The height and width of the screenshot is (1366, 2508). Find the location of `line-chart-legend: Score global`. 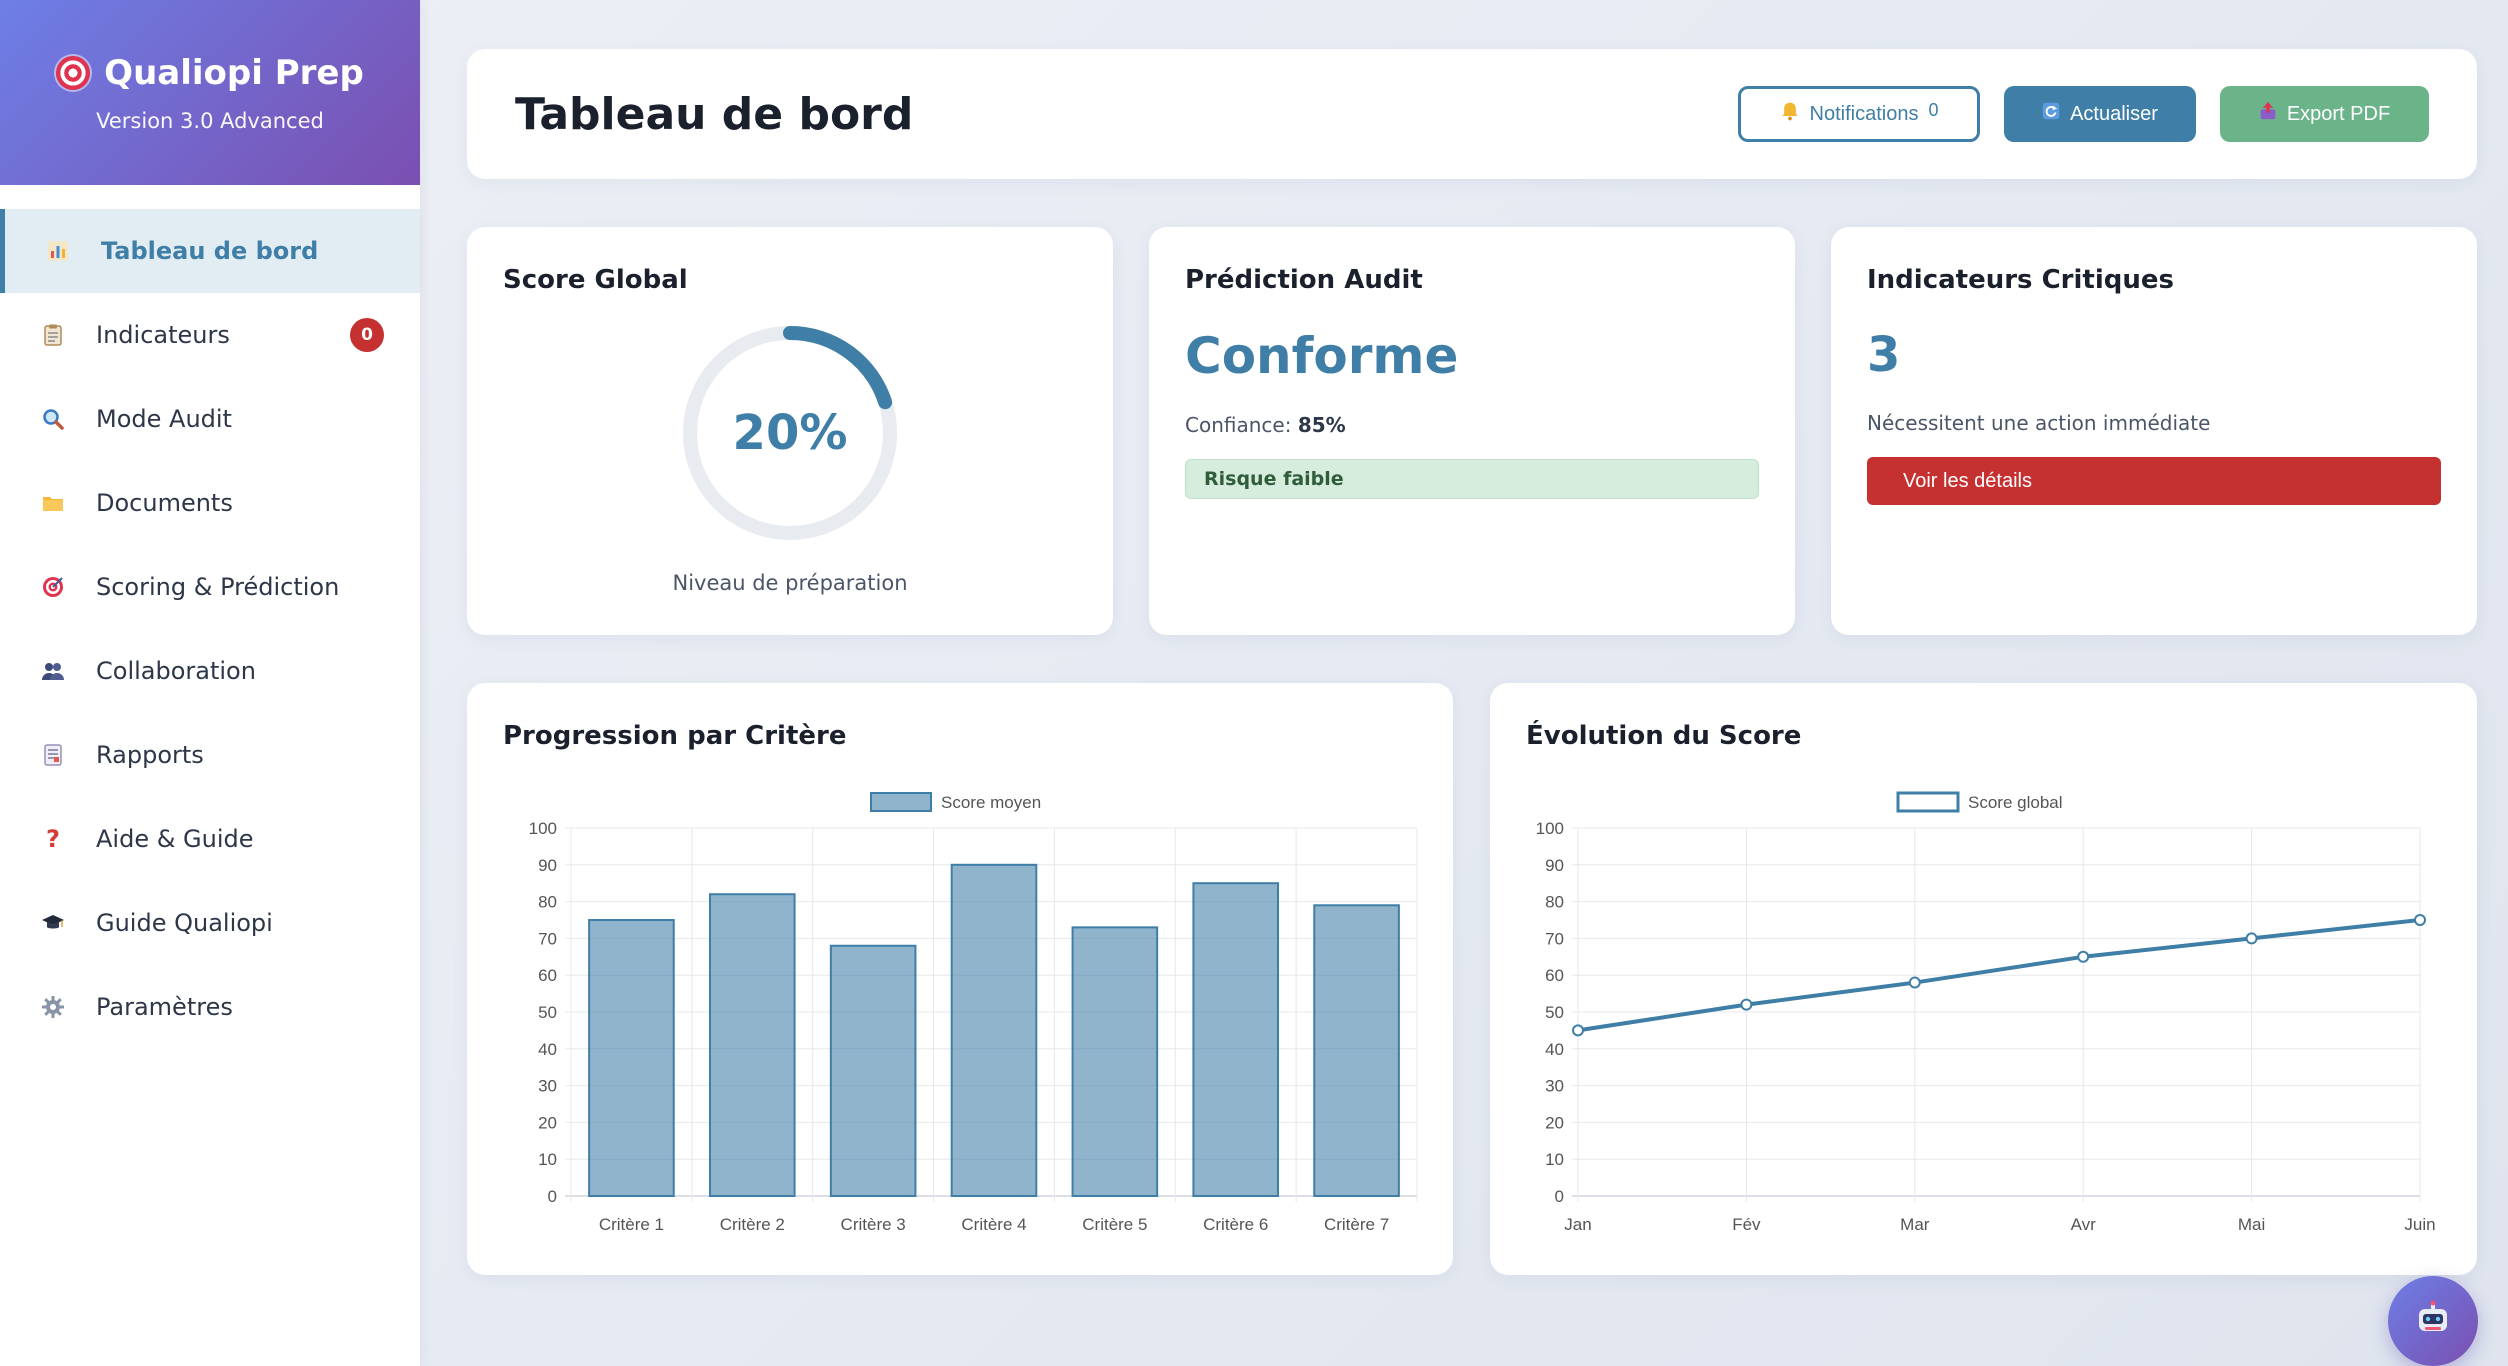

line-chart-legend: Score global is located at coordinates (1979, 802).